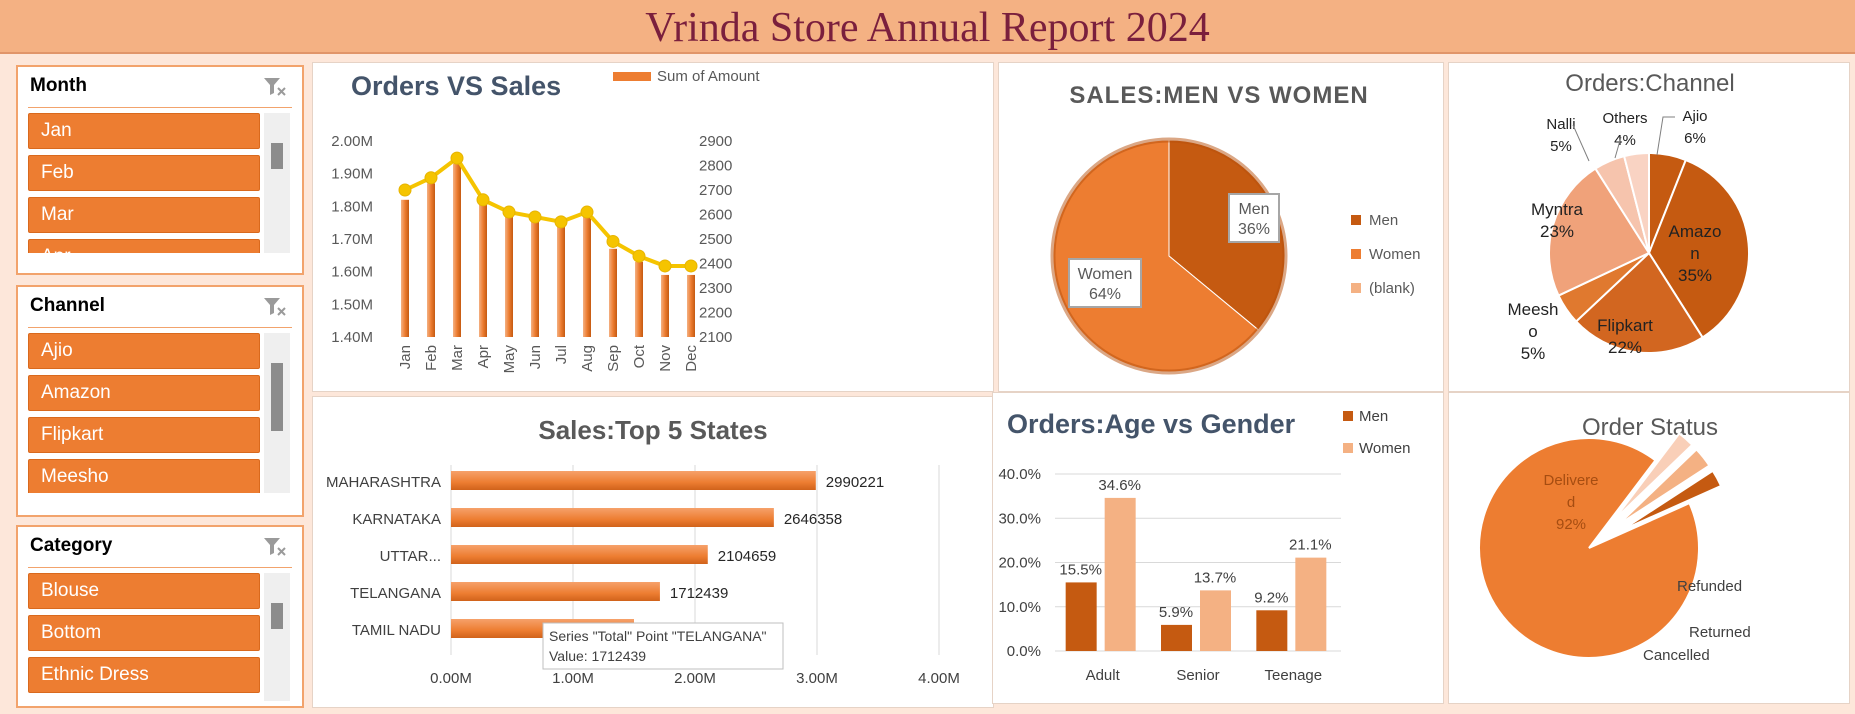 The image size is (1855, 714). Describe the element at coordinates (144, 435) in the screenshot. I see `slicer-item-flipkart: Flipkart` at that location.